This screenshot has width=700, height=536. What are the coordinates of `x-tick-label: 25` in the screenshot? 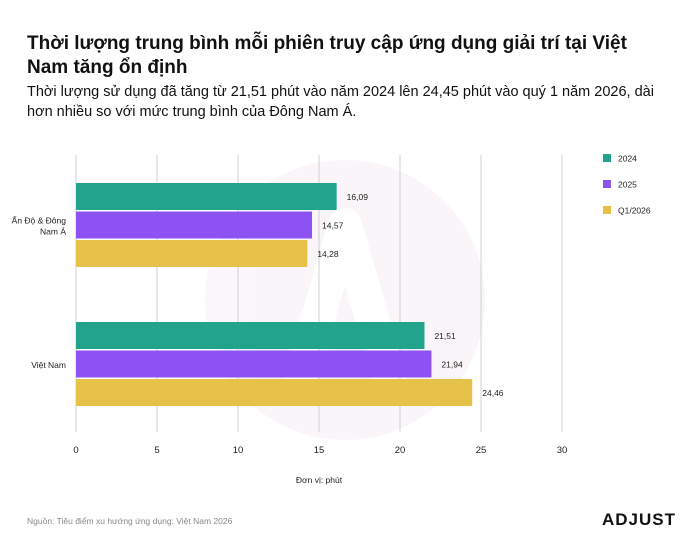 It's located at (481, 450).